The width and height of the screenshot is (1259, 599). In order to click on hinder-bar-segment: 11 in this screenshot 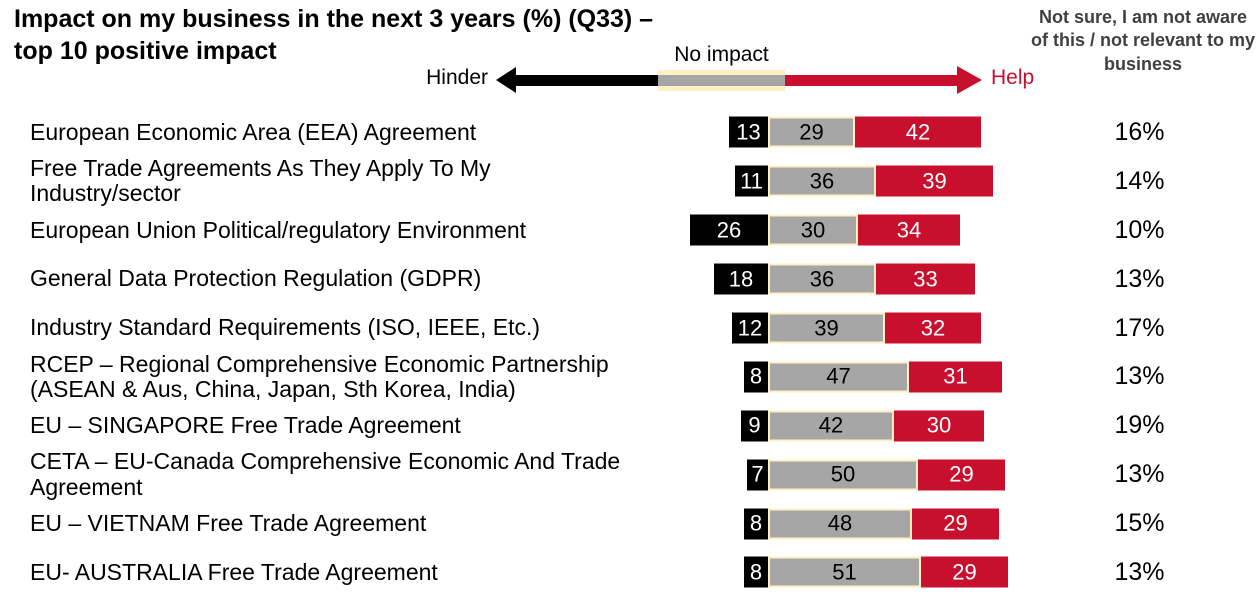, I will do `click(751, 181)`.